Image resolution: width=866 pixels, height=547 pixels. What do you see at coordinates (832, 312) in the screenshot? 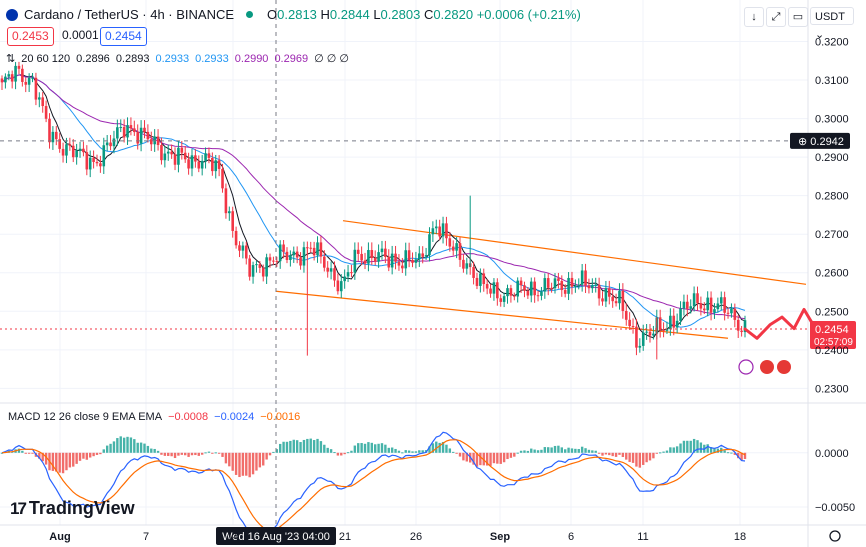
I see `price-tick-label: 0.2500` at bounding box center [832, 312].